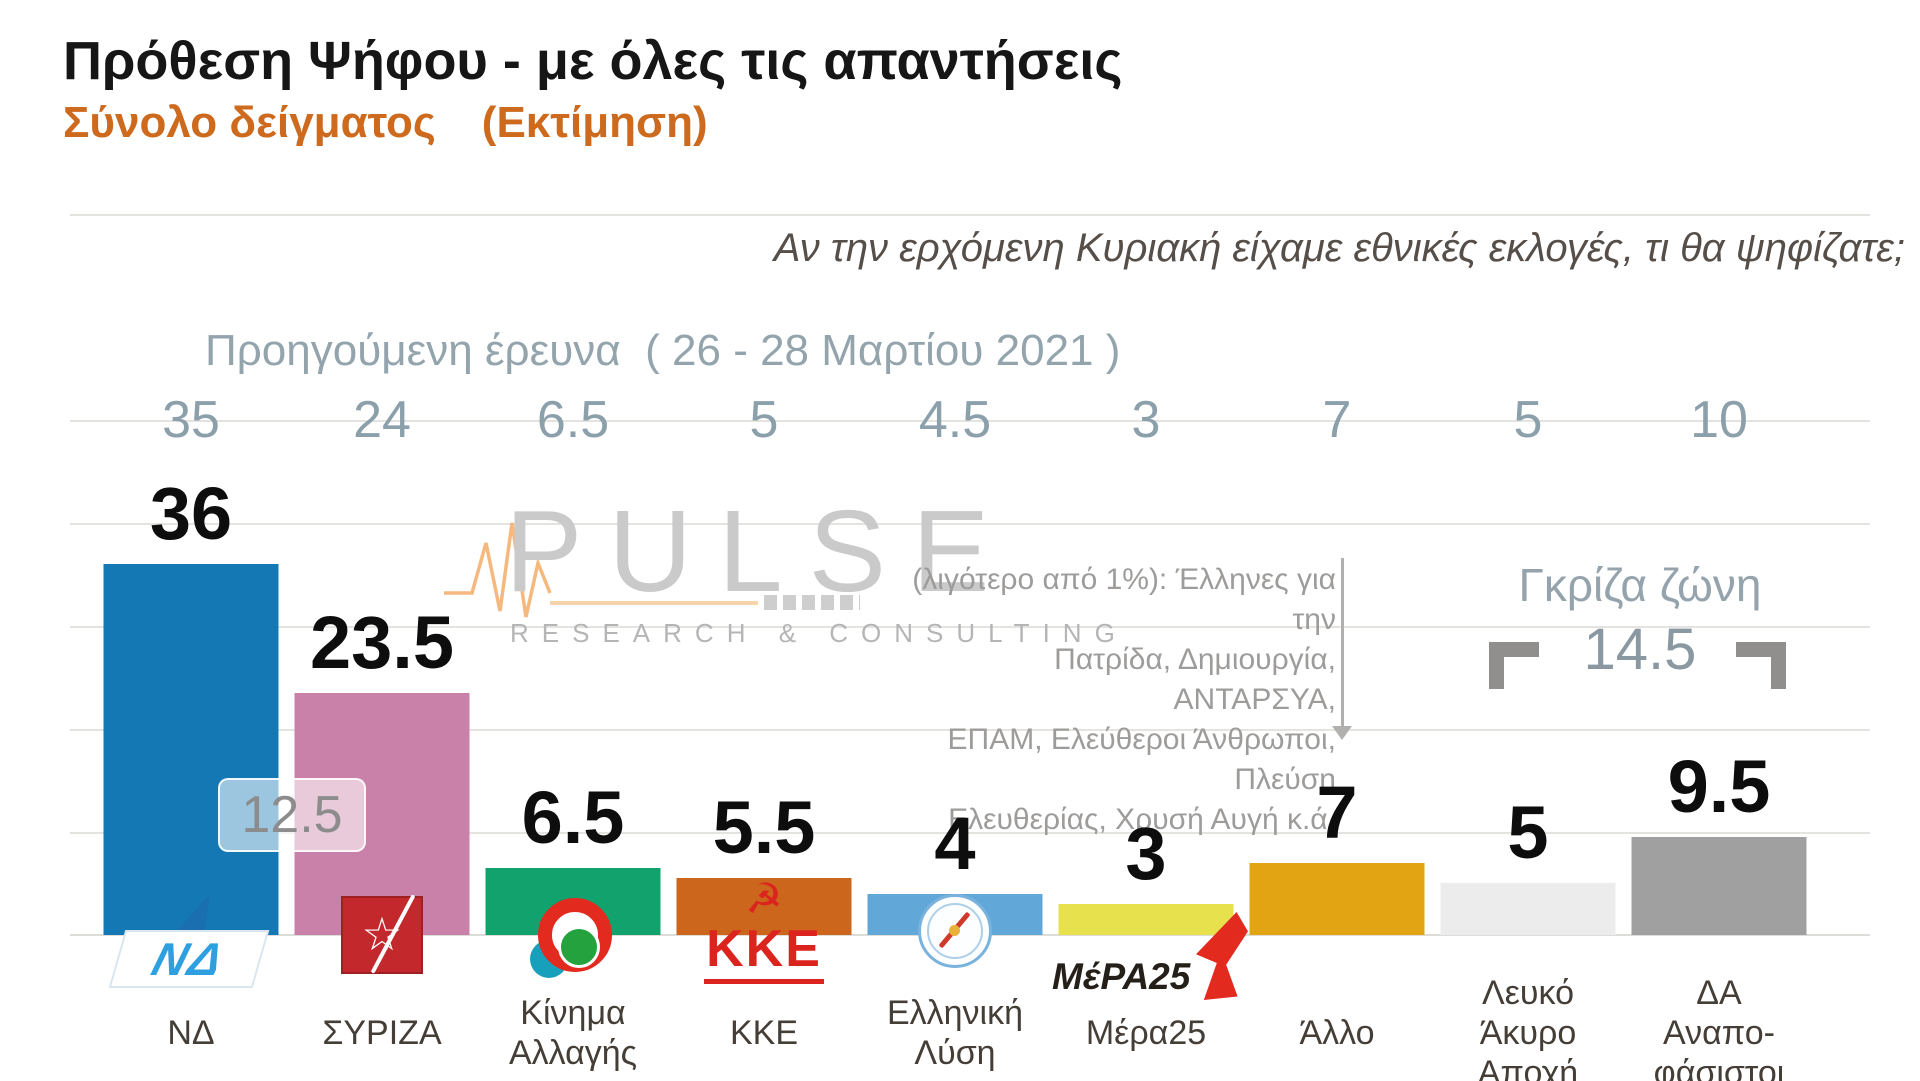 This screenshot has width=1920, height=1081. I want to click on gray-zone-bracket-right, so click(1778, 665).